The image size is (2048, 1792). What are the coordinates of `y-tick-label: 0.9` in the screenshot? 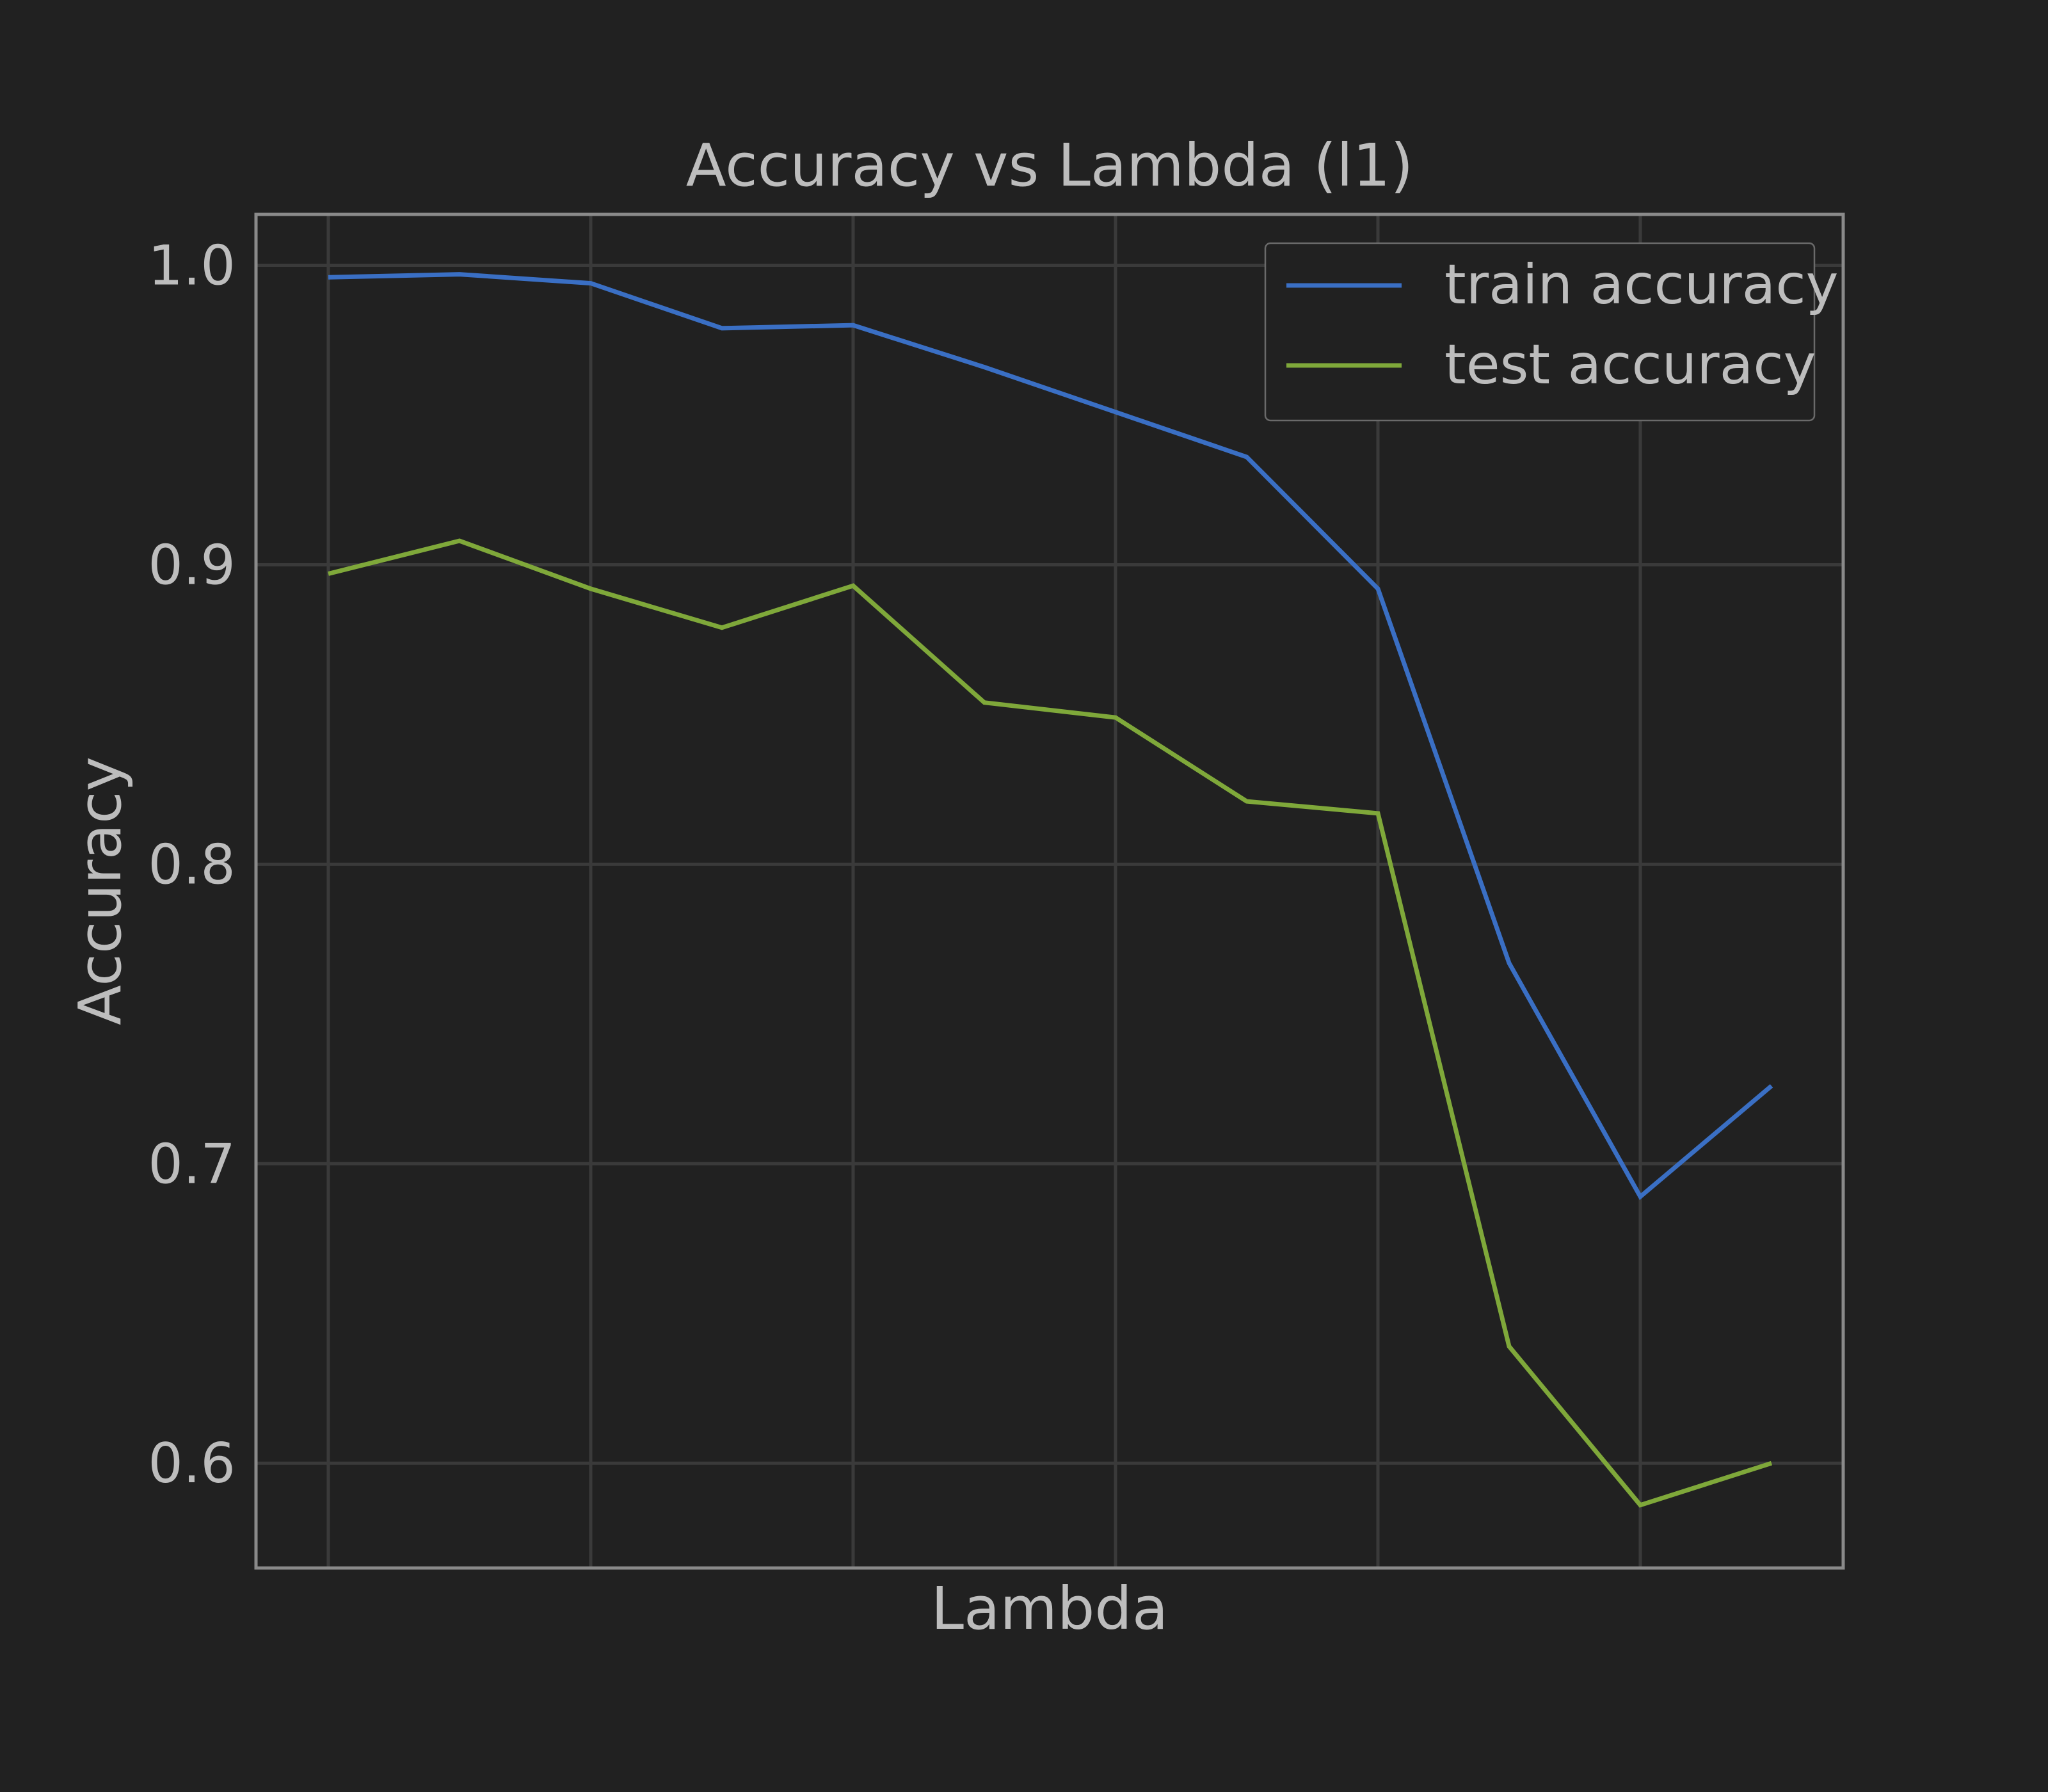 It's located at (192, 565).